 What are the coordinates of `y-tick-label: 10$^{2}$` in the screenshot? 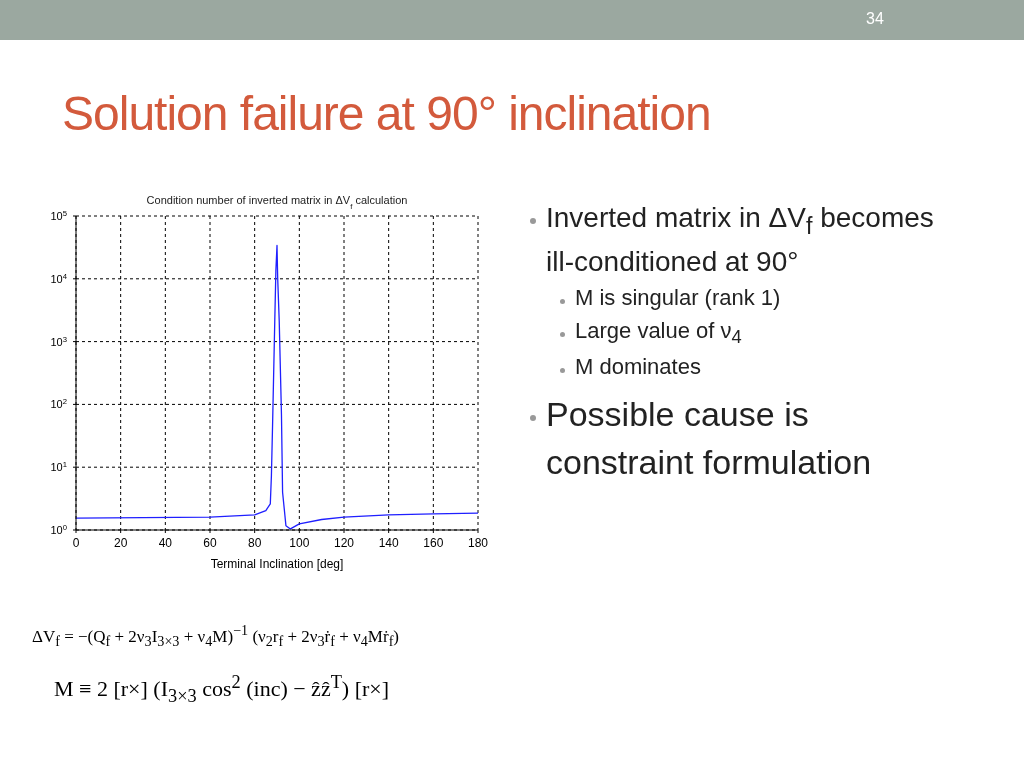 It's located at (58, 403).